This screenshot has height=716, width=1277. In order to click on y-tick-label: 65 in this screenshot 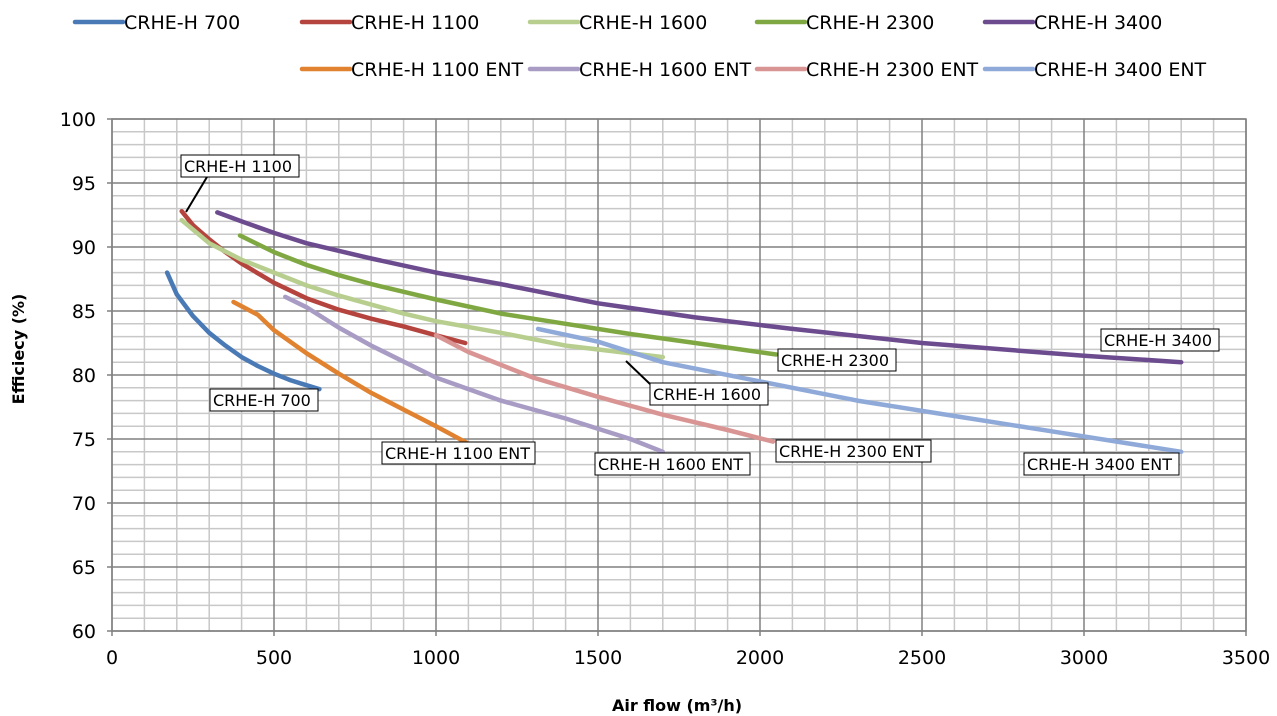, I will do `click(84, 568)`.